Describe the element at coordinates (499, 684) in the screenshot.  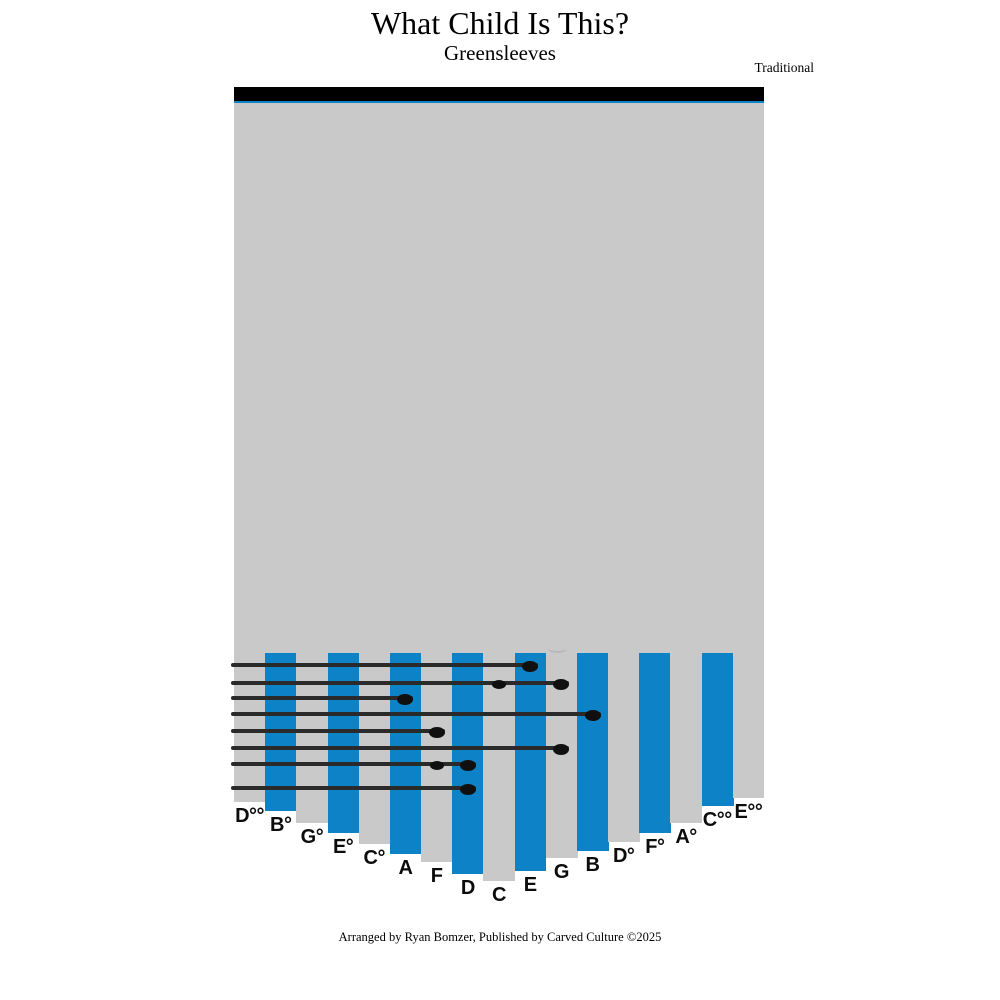
I see `note-dot-C` at that location.